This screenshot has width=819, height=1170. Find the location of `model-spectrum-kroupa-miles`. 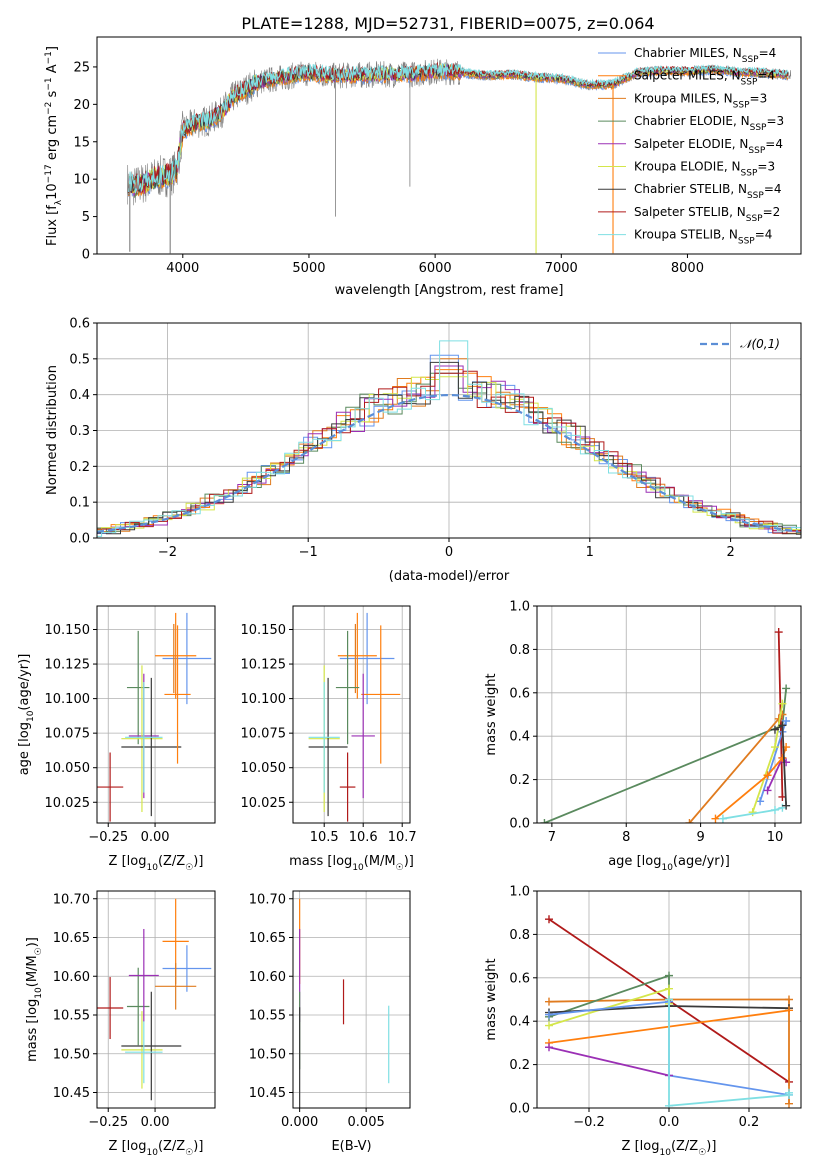

model-spectrum-kroupa-miles is located at coordinates (458, 131).